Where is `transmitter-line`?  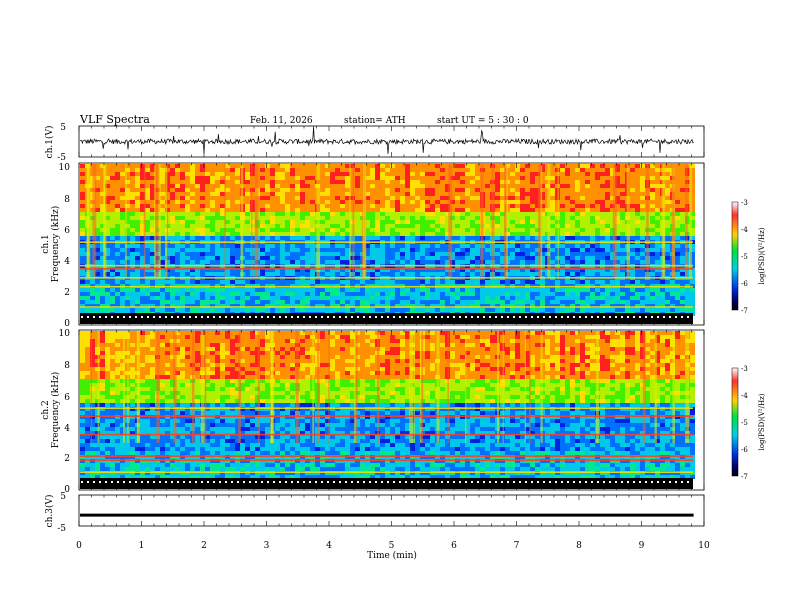 transmitter-line is located at coordinates (386, 265).